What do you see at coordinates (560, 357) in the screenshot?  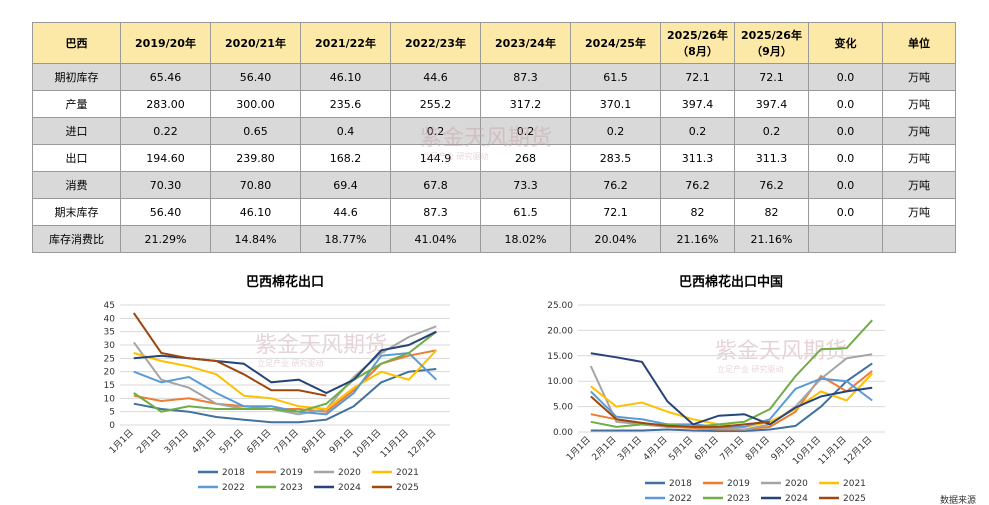 I see `y-tick-label: 15.00` at bounding box center [560, 357].